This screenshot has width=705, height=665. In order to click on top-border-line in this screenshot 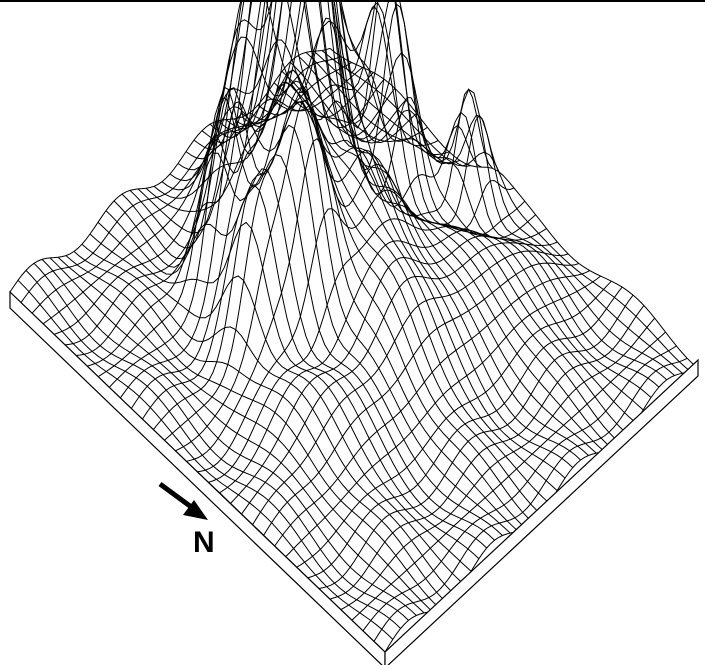, I will do `click(352, 1)`.